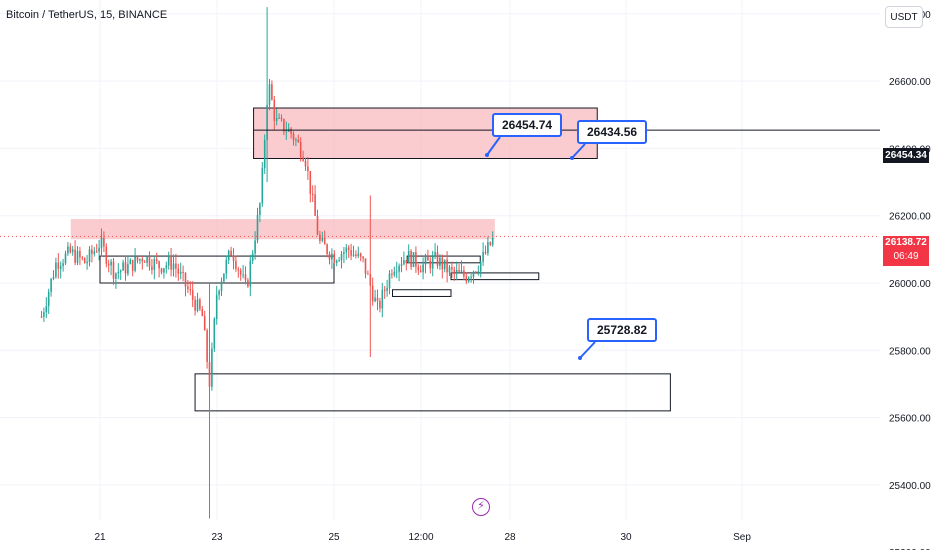 The image size is (932, 550). What do you see at coordinates (910, 549) in the screenshot?
I see `y-tick-label: 25200.00` at bounding box center [910, 549].